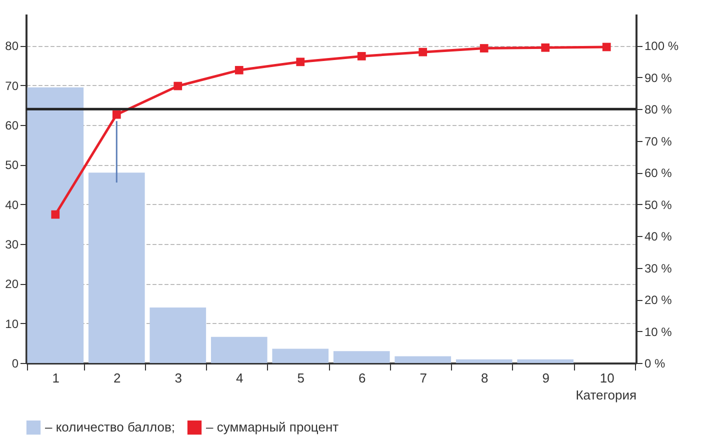  Describe the element at coordinates (362, 378) in the screenshot. I see `x-tick-label: 6` at that location.